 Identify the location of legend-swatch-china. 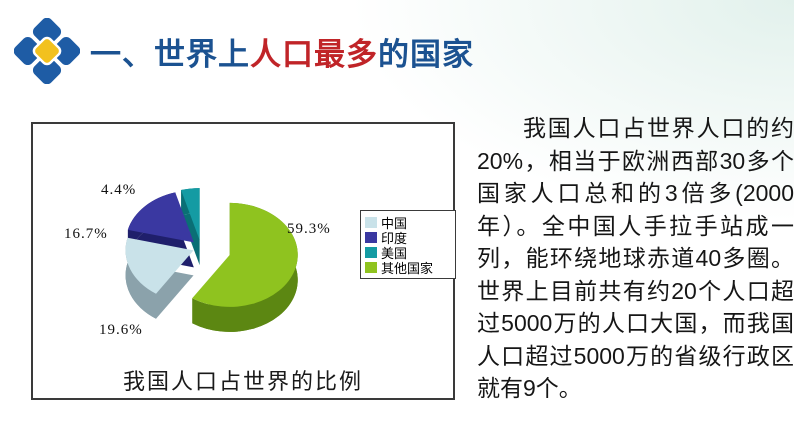
(371, 222).